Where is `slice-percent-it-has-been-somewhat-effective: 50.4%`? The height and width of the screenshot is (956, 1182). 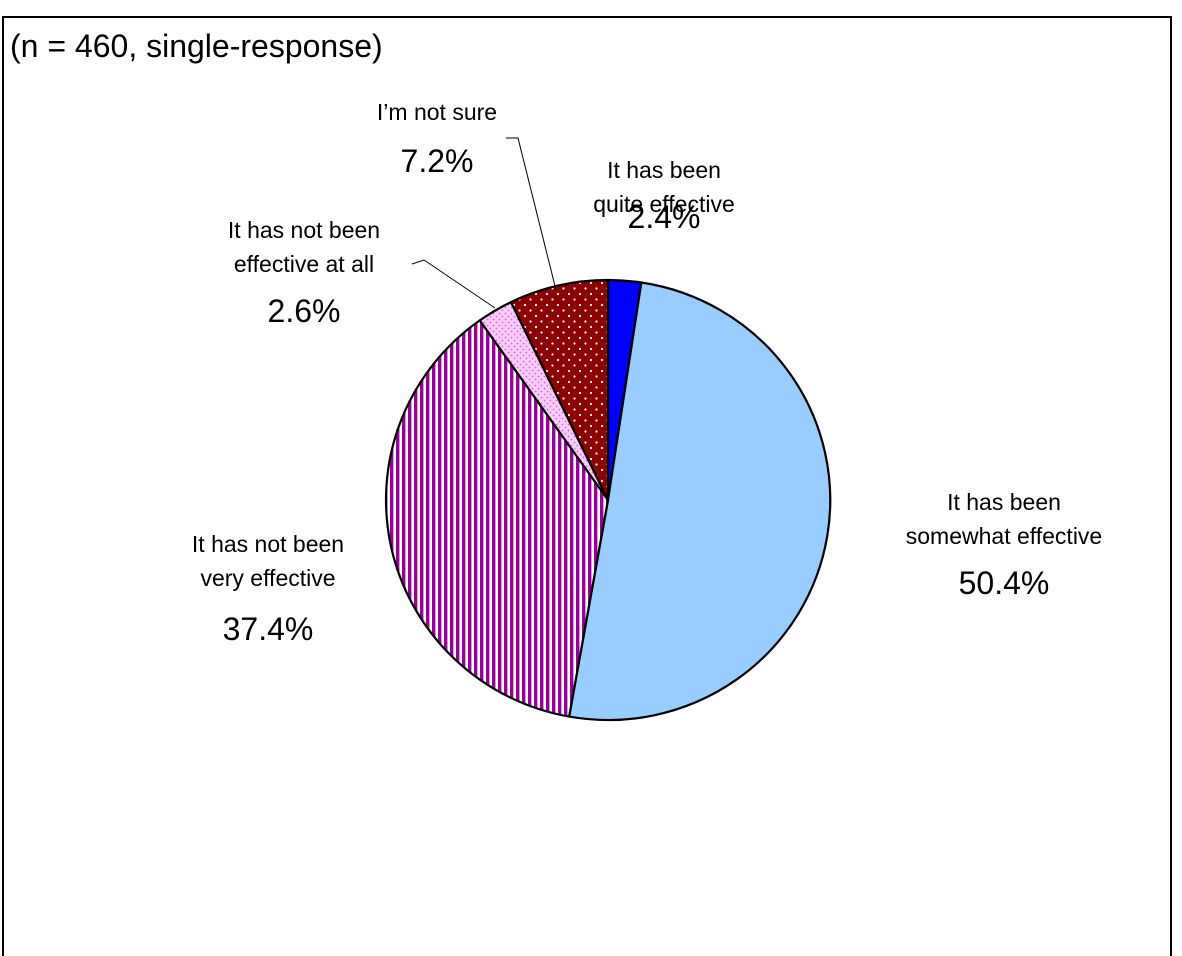 slice-percent-it-has-been-somewhat-effective: 50.4% is located at coordinates (1004, 583).